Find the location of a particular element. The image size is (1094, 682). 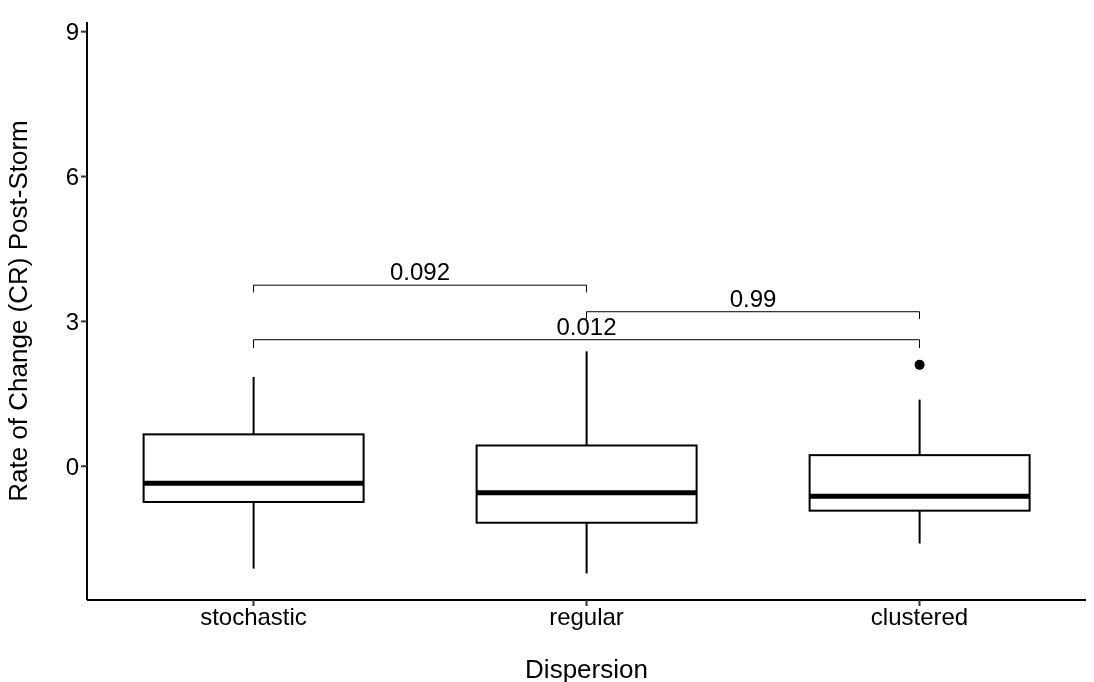

y-tick-label: 0 is located at coordinates (72, 466).